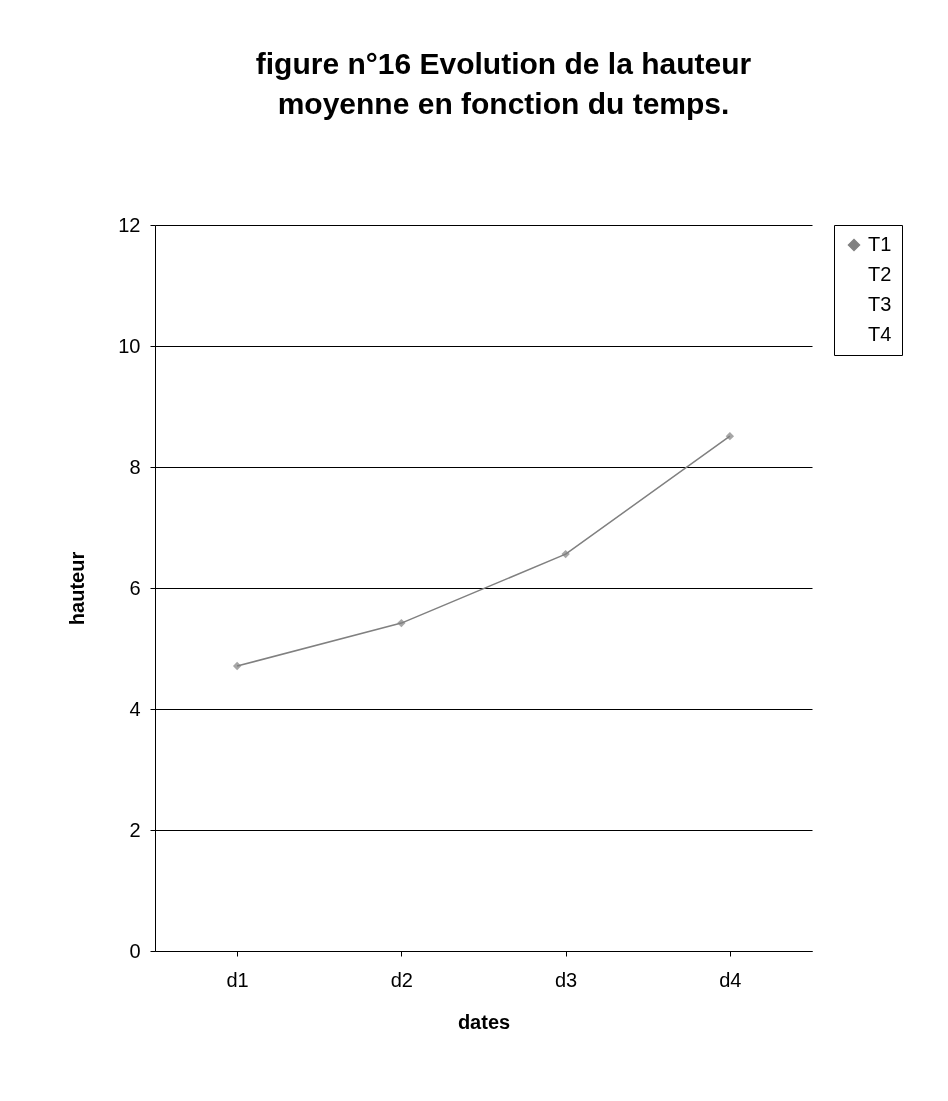  Describe the element at coordinates (880, 334) in the screenshot. I see `text: T4` at that location.